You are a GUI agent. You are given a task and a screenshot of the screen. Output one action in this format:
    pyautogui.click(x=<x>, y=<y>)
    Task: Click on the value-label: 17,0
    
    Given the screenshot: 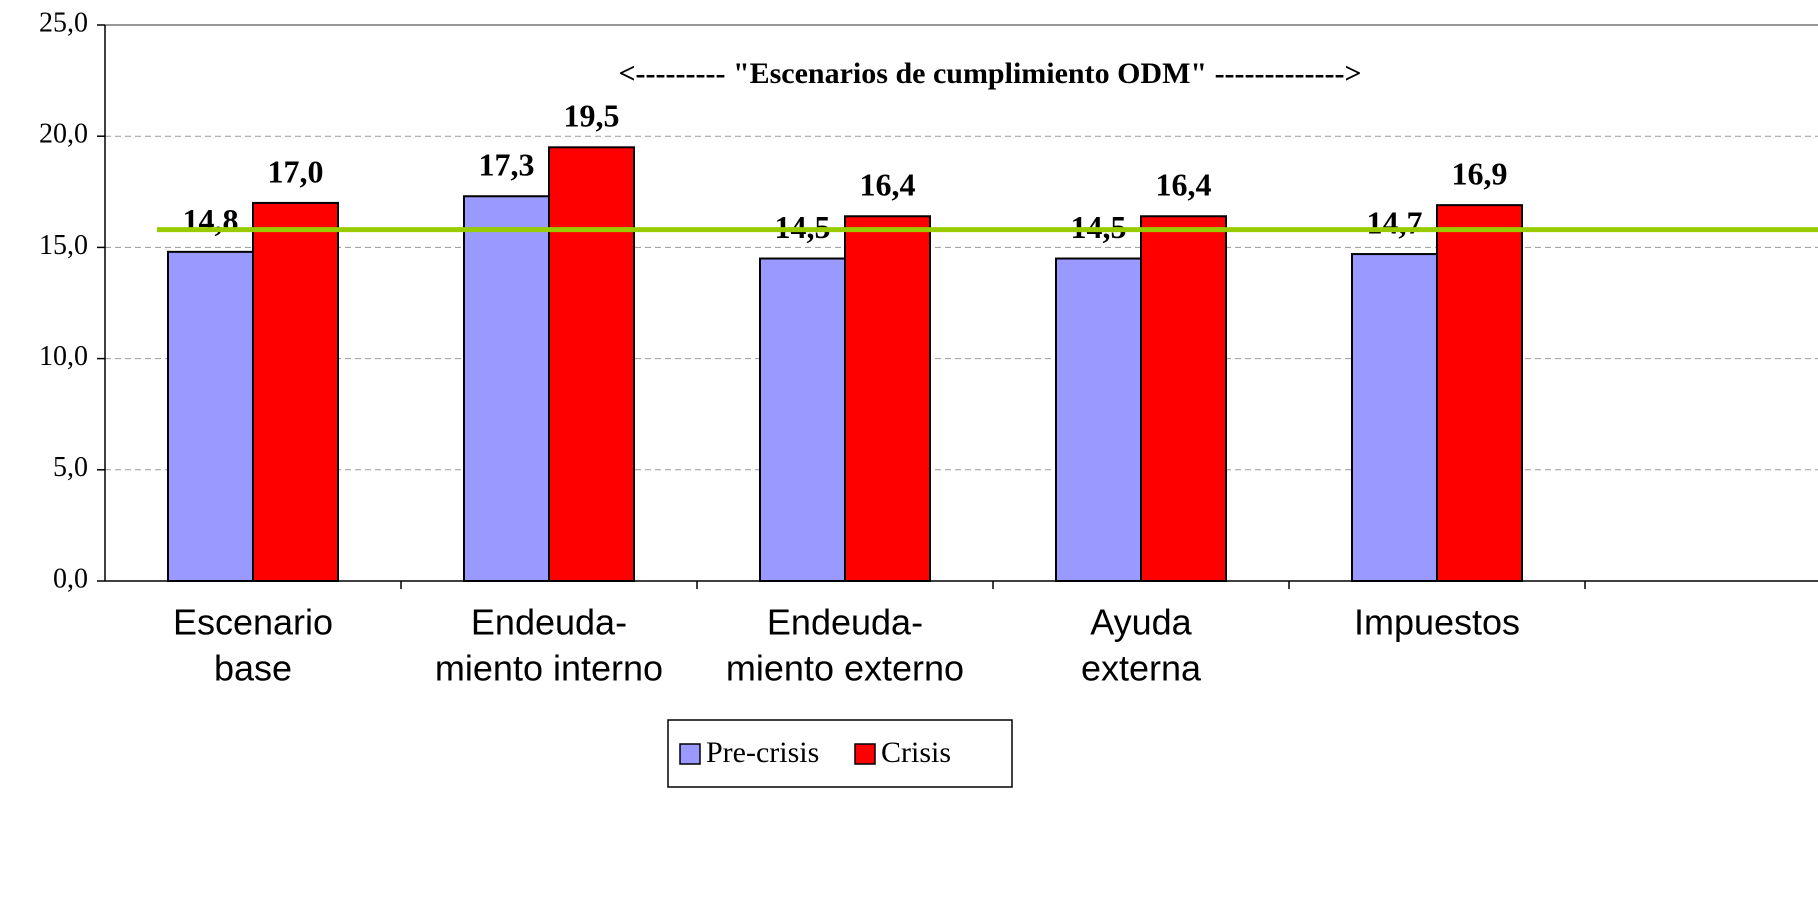 What is the action you would take?
    pyautogui.click(x=296, y=171)
    